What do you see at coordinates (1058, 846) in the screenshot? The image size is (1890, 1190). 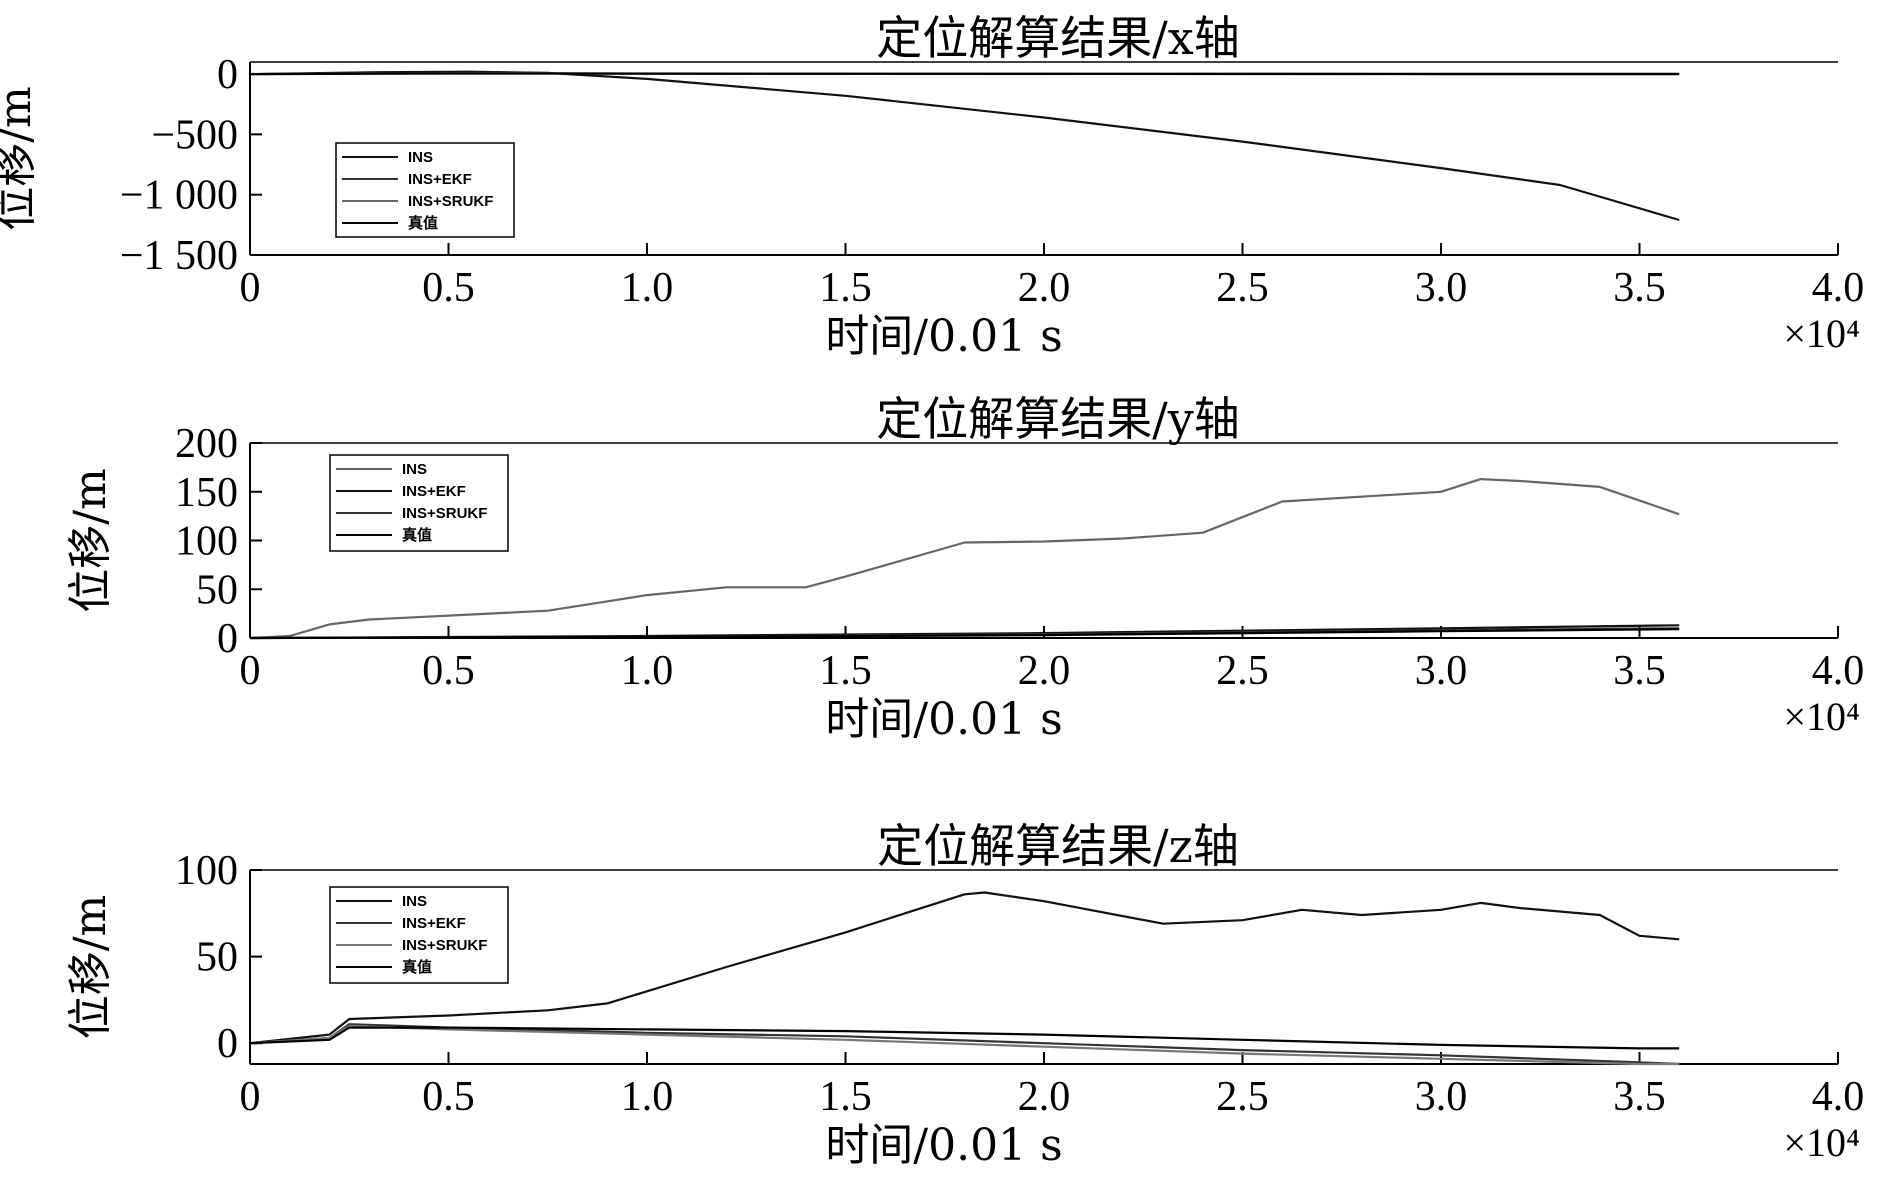 I see `chart-title: 定位解算结果/z轴` at bounding box center [1058, 846].